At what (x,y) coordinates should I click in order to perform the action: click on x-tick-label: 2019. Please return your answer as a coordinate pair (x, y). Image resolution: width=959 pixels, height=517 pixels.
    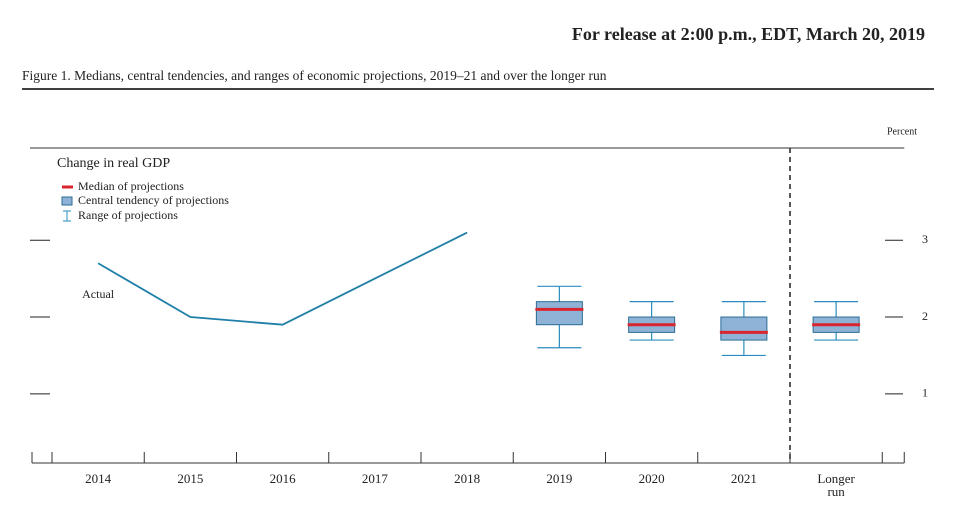
    Looking at the image, I should click on (559, 478).